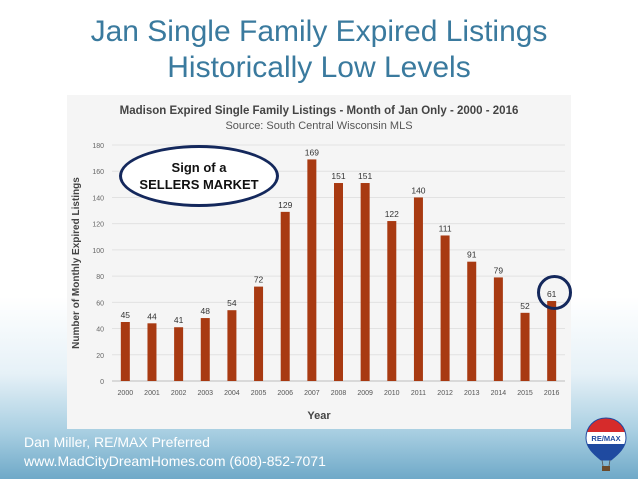  What do you see at coordinates (418, 190) in the screenshot?
I see `data-label-2011: 140` at bounding box center [418, 190].